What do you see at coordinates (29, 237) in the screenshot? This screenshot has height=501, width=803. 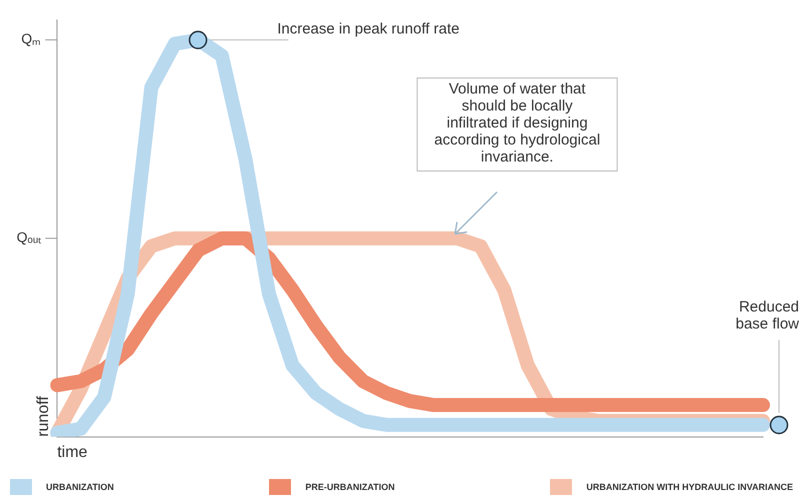 I see `text: Qₒᵤₜ` at bounding box center [29, 237].